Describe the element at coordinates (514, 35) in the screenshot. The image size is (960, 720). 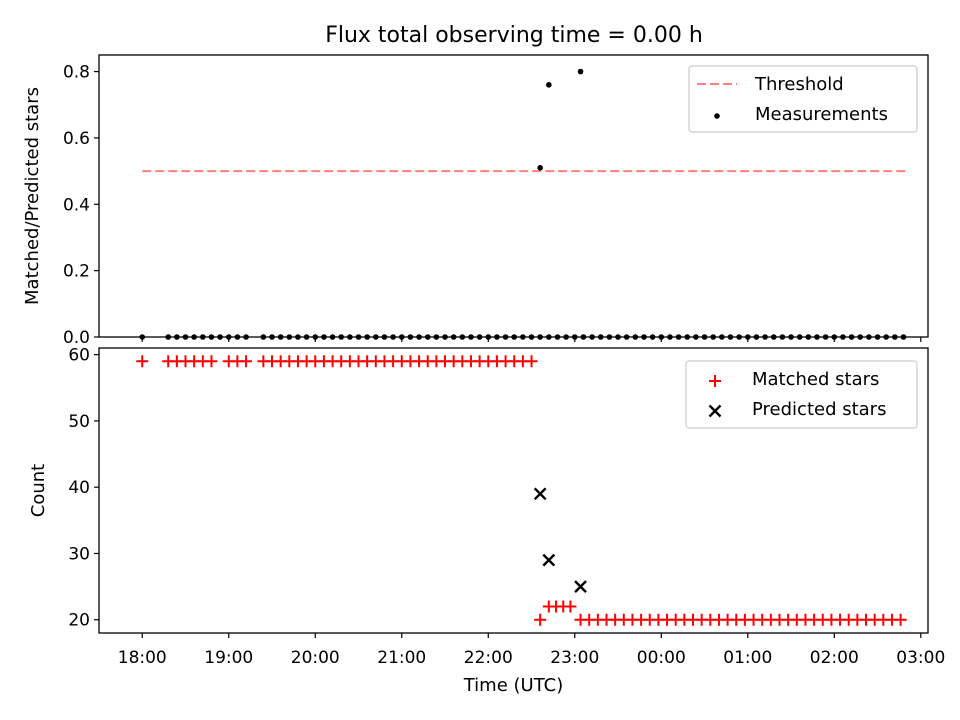
I see `chart-title: Flux total observing time = 0.00 h` at that location.